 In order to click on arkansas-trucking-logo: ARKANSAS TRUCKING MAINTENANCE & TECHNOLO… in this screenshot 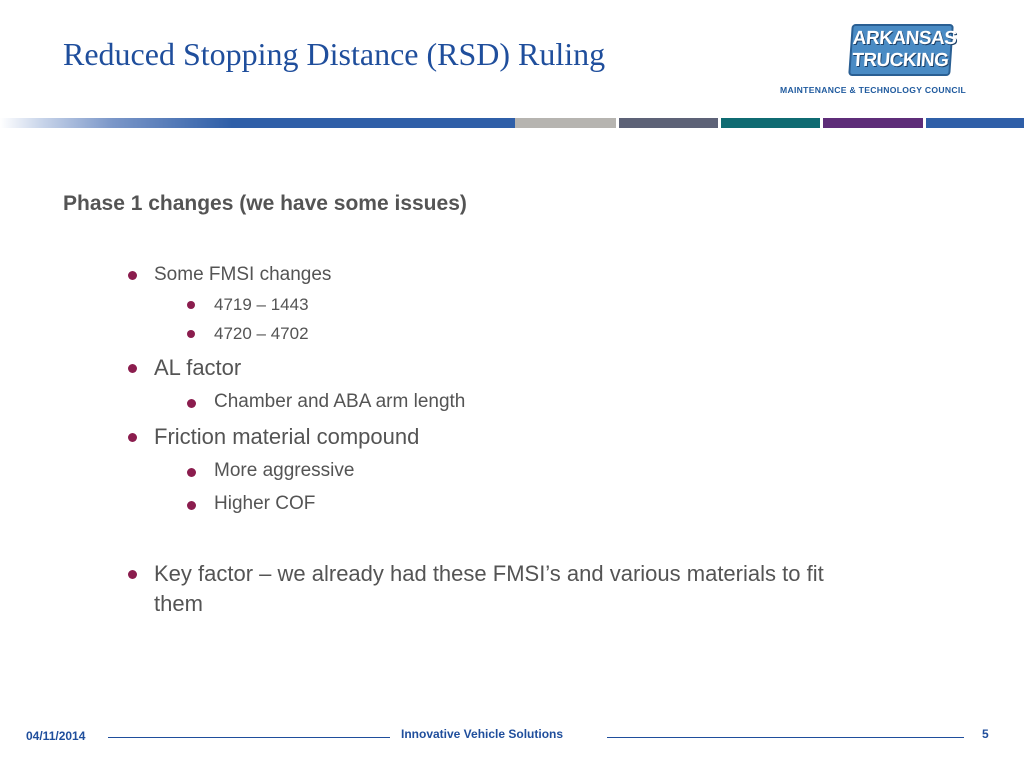, I will do `click(900, 59)`.